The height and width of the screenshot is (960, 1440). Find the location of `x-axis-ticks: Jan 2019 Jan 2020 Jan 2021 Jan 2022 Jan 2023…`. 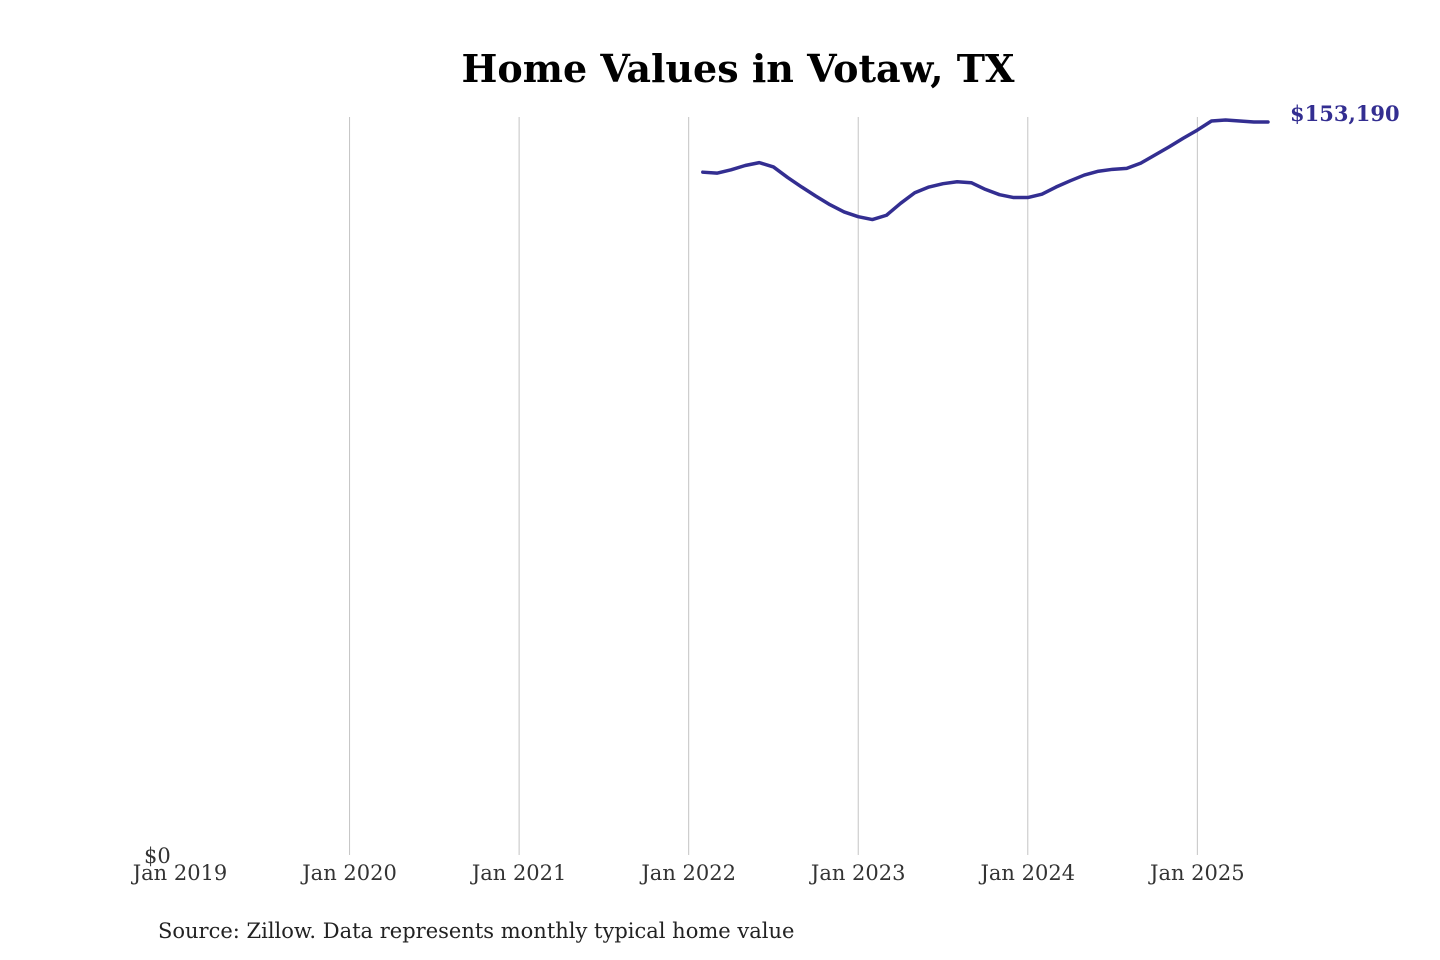

x-axis-ticks: Jan 2019 Jan 2020 Jan 2021 Jan 2022 Jan 2023… is located at coordinates (688, 873).